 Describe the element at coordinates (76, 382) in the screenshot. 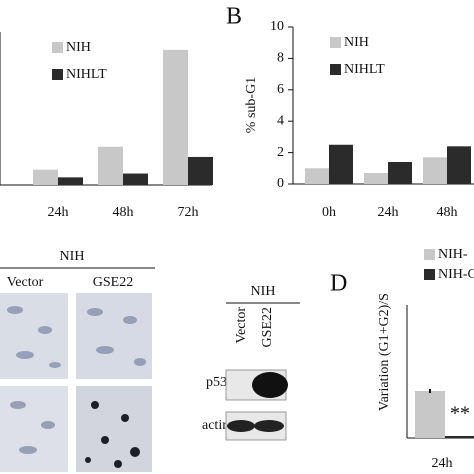

I see `micrographs` at that location.